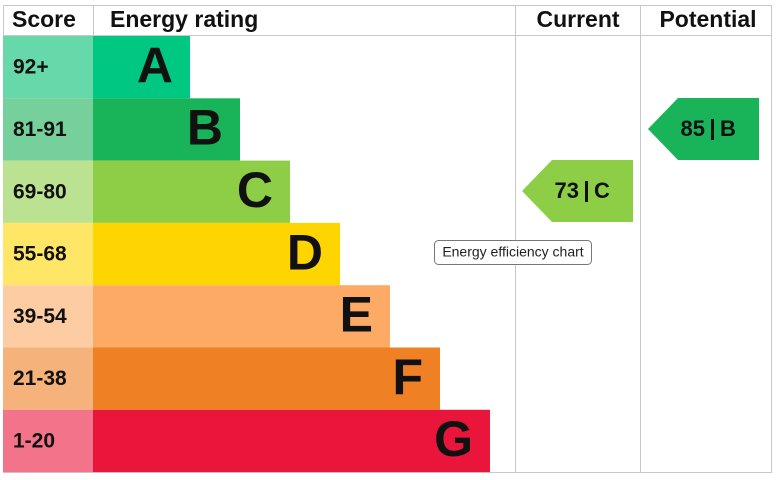  Describe the element at coordinates (577, 19) in the screenshot. I see `header-current: Current` at that location.